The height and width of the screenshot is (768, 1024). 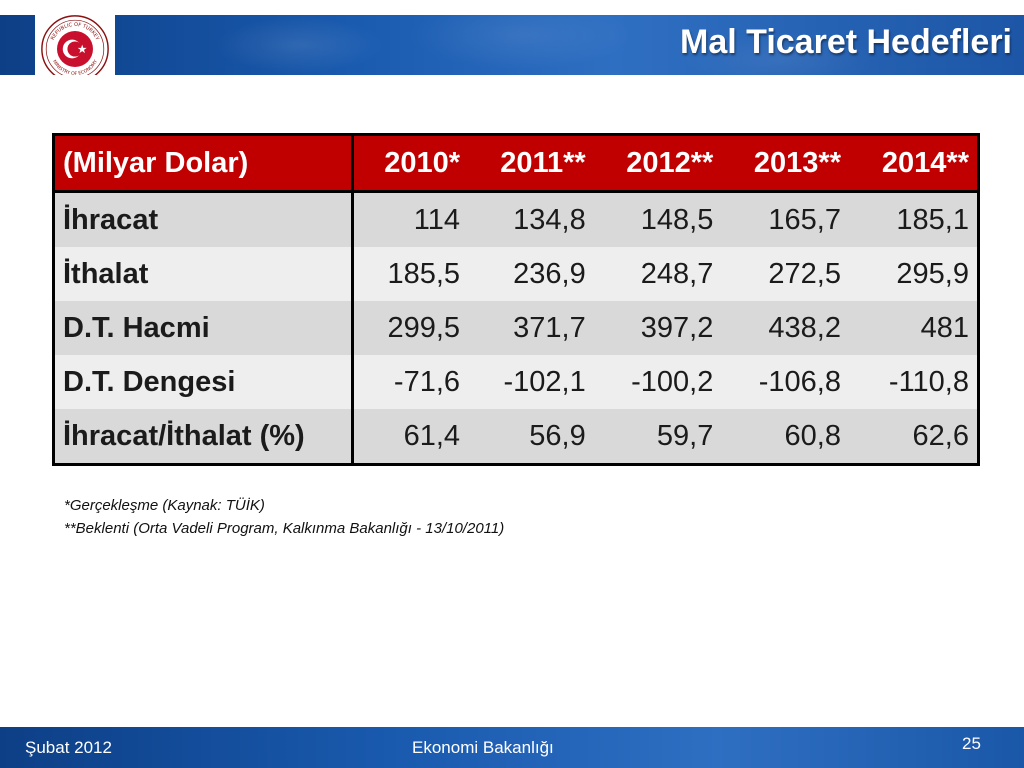 What do you see at coordinates (785, 382) in the screenshot?
I see `table-cell: -106,8` at bounding box center [785, 382].